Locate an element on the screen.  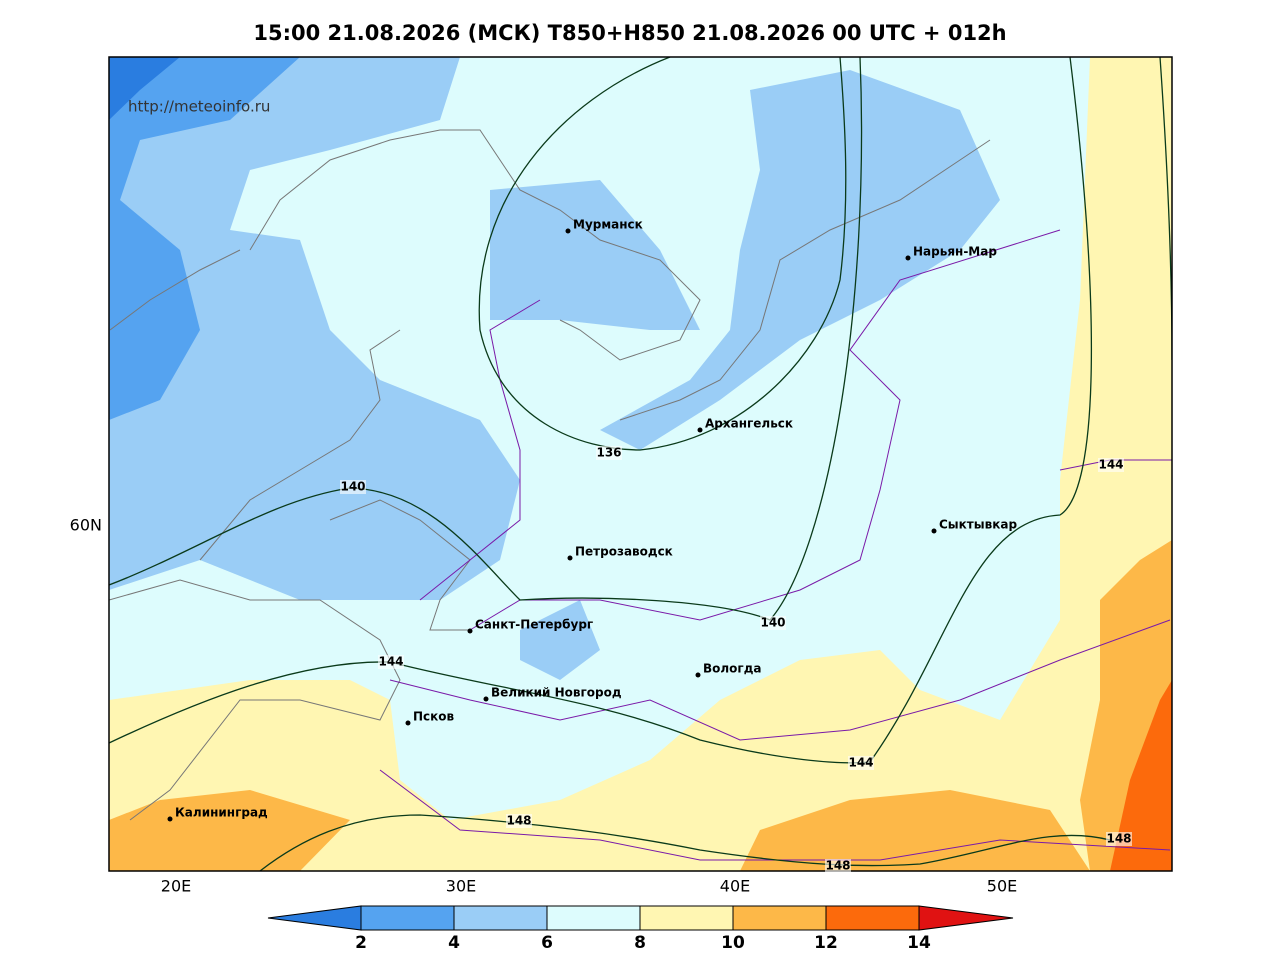
longitude-label: 50E is located at coordinates (1002, 886).